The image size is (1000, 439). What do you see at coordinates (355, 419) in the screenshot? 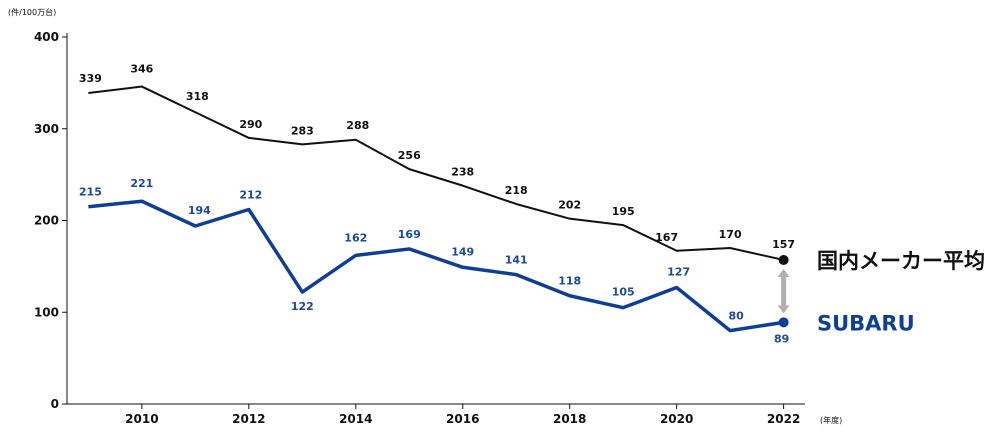
I see `x-tick-label: 2014` at bounding box center [355, 419].